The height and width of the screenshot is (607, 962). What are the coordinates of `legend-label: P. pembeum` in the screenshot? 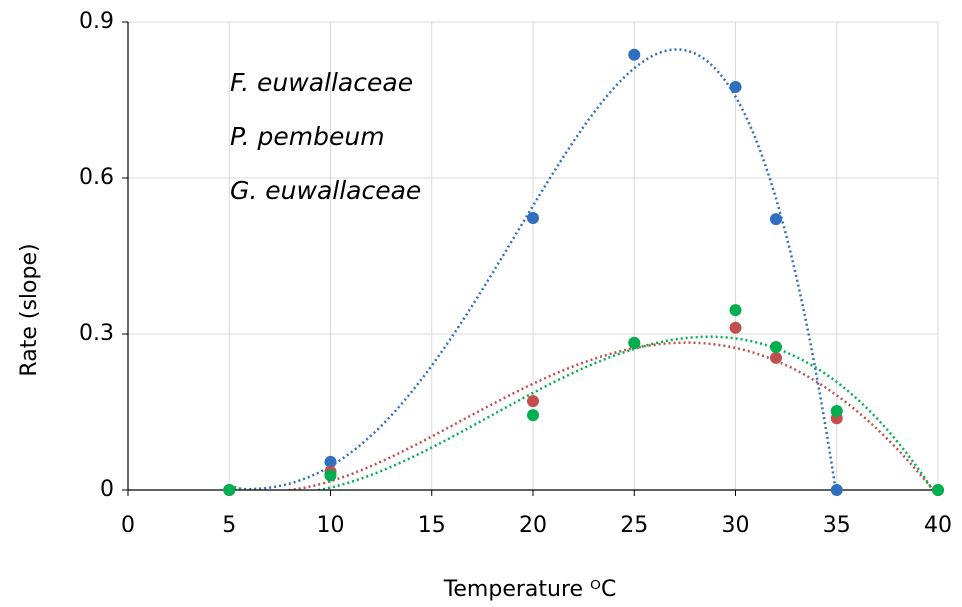 It's located at (307, 136).